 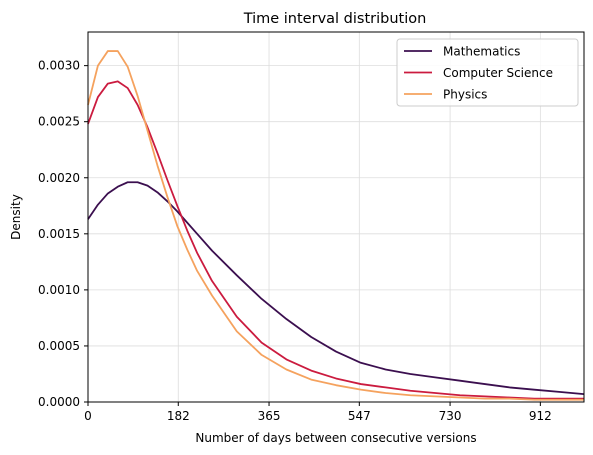 I want to click on x-tick-label: 547, so click(x=359, y=416).